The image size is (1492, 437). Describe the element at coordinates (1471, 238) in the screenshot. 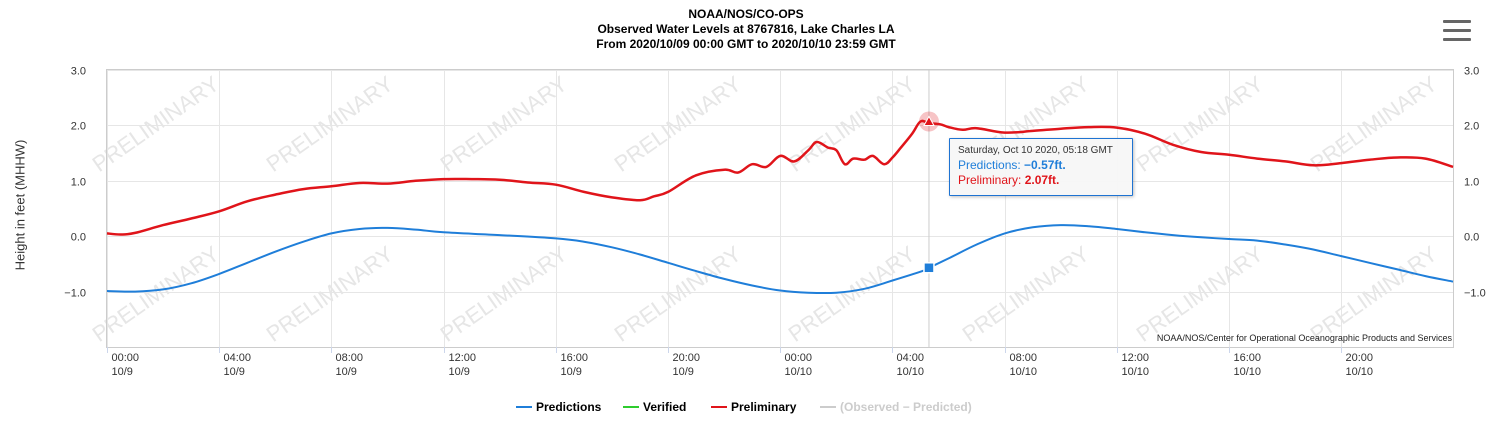

I see `y-tick-label-right: 0.0` at that location.